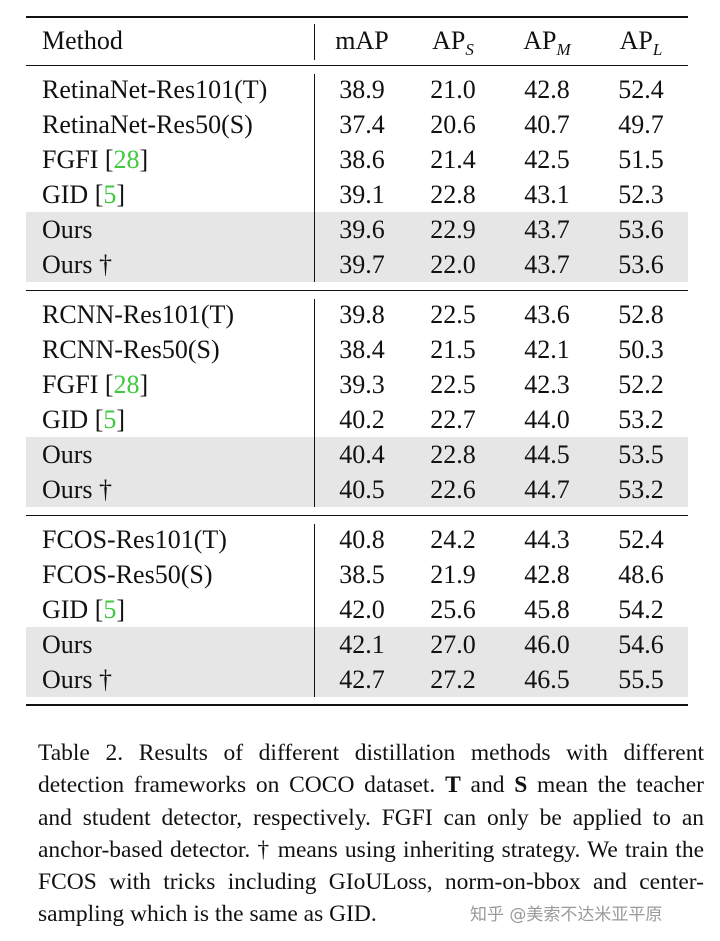 The height and width of the screenshot is (941, 720). Describe the element at coordinates (362, 679) in the screenshot. I see `map-cell: 42.7` at that location.